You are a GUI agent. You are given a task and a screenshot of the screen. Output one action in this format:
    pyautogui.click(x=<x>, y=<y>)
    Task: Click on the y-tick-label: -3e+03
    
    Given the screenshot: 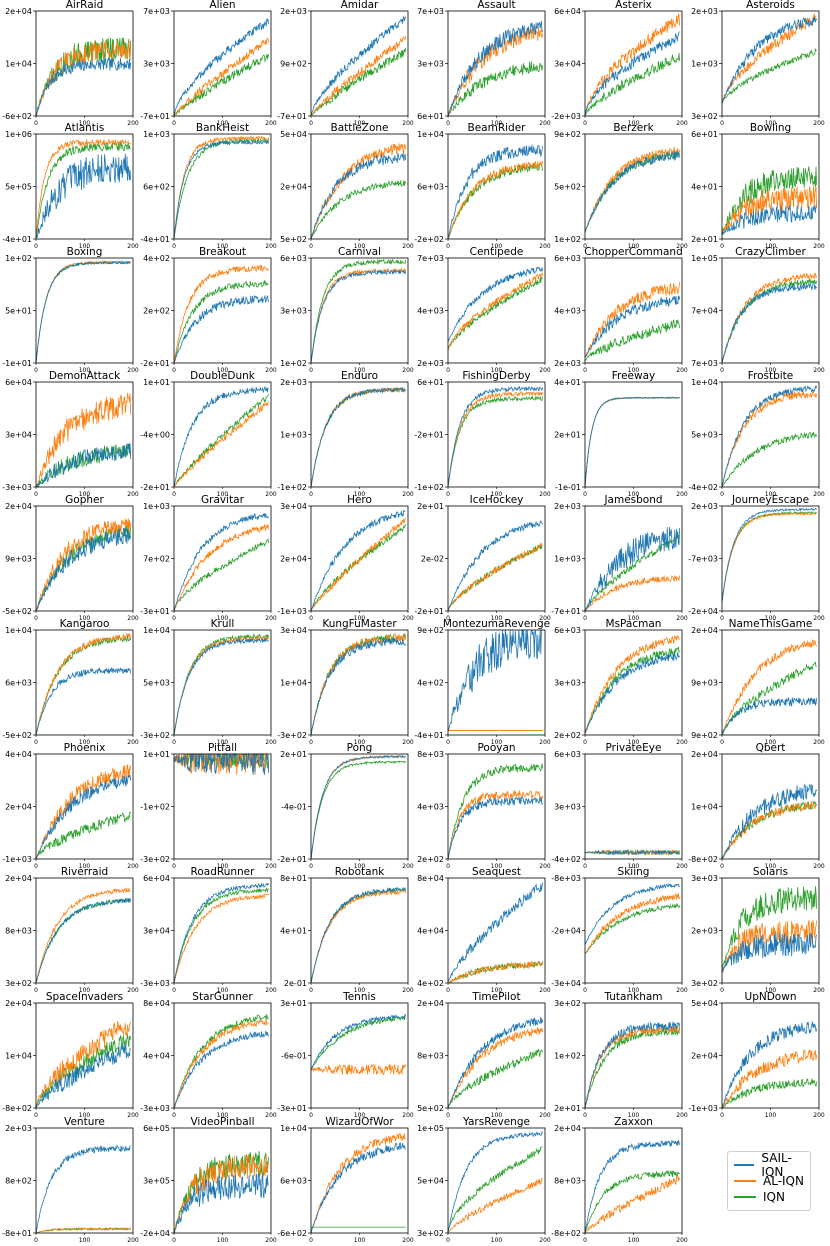 What is the action you would take?
    pyautogui.click(x=17, y=487)
    